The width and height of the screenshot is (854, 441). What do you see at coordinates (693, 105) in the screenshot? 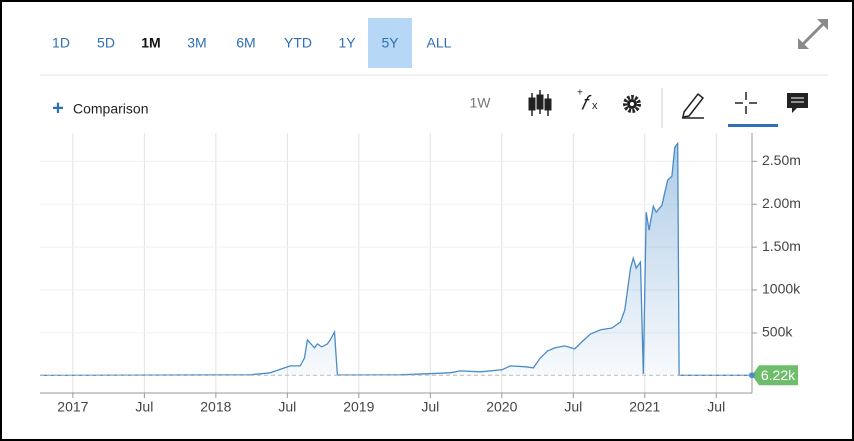
I see `draw-icon` at bounding box center [693, 105].